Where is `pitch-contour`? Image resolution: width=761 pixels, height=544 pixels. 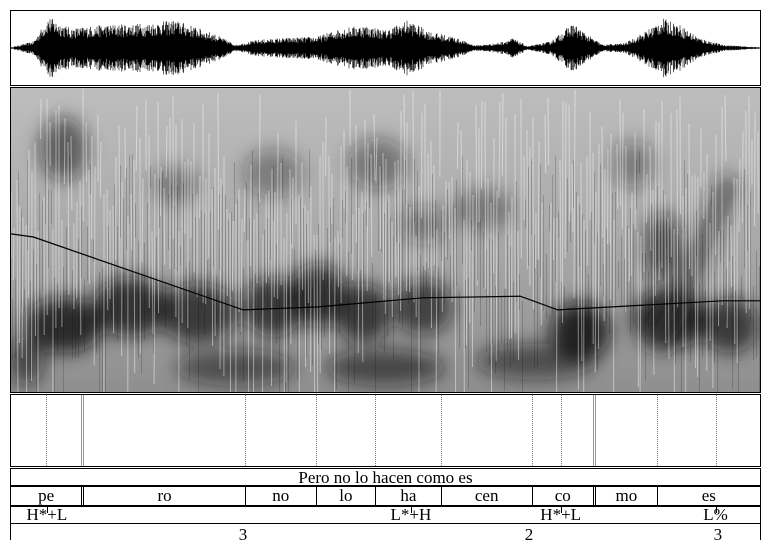
pitch-contour is located at coordinates (385, 272).